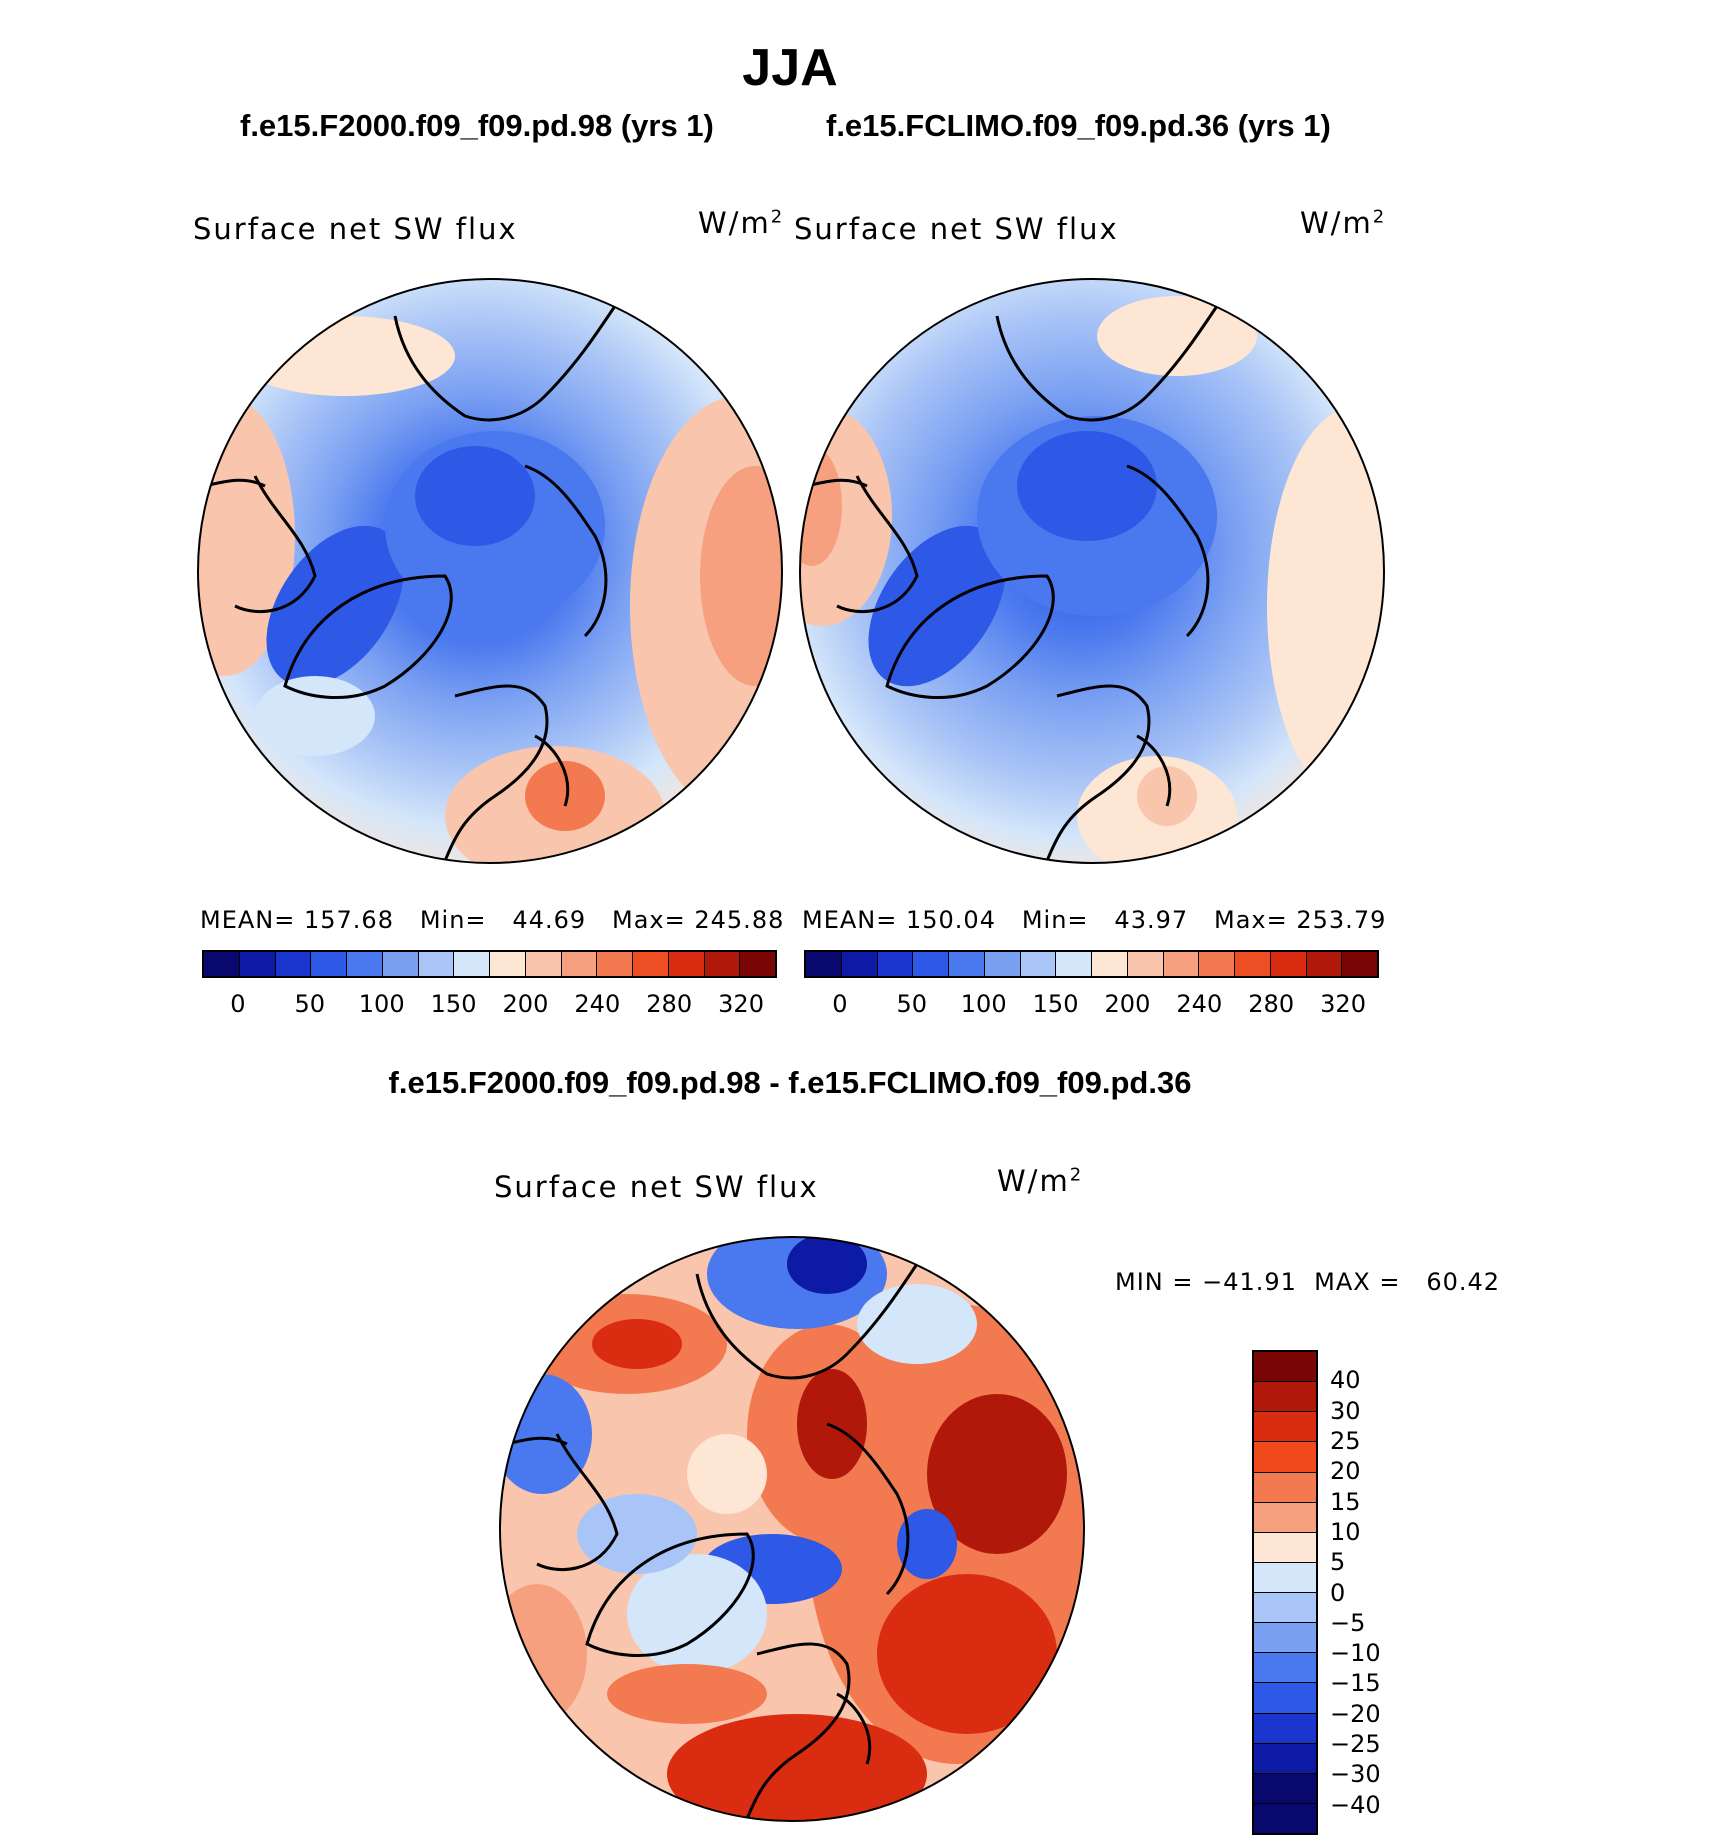 This screenshot has width=1710, height=1840. What do you see at coordinates (246, 536) in the screenshot?
I see `left-warm-west` at bounding box center [246, 536].